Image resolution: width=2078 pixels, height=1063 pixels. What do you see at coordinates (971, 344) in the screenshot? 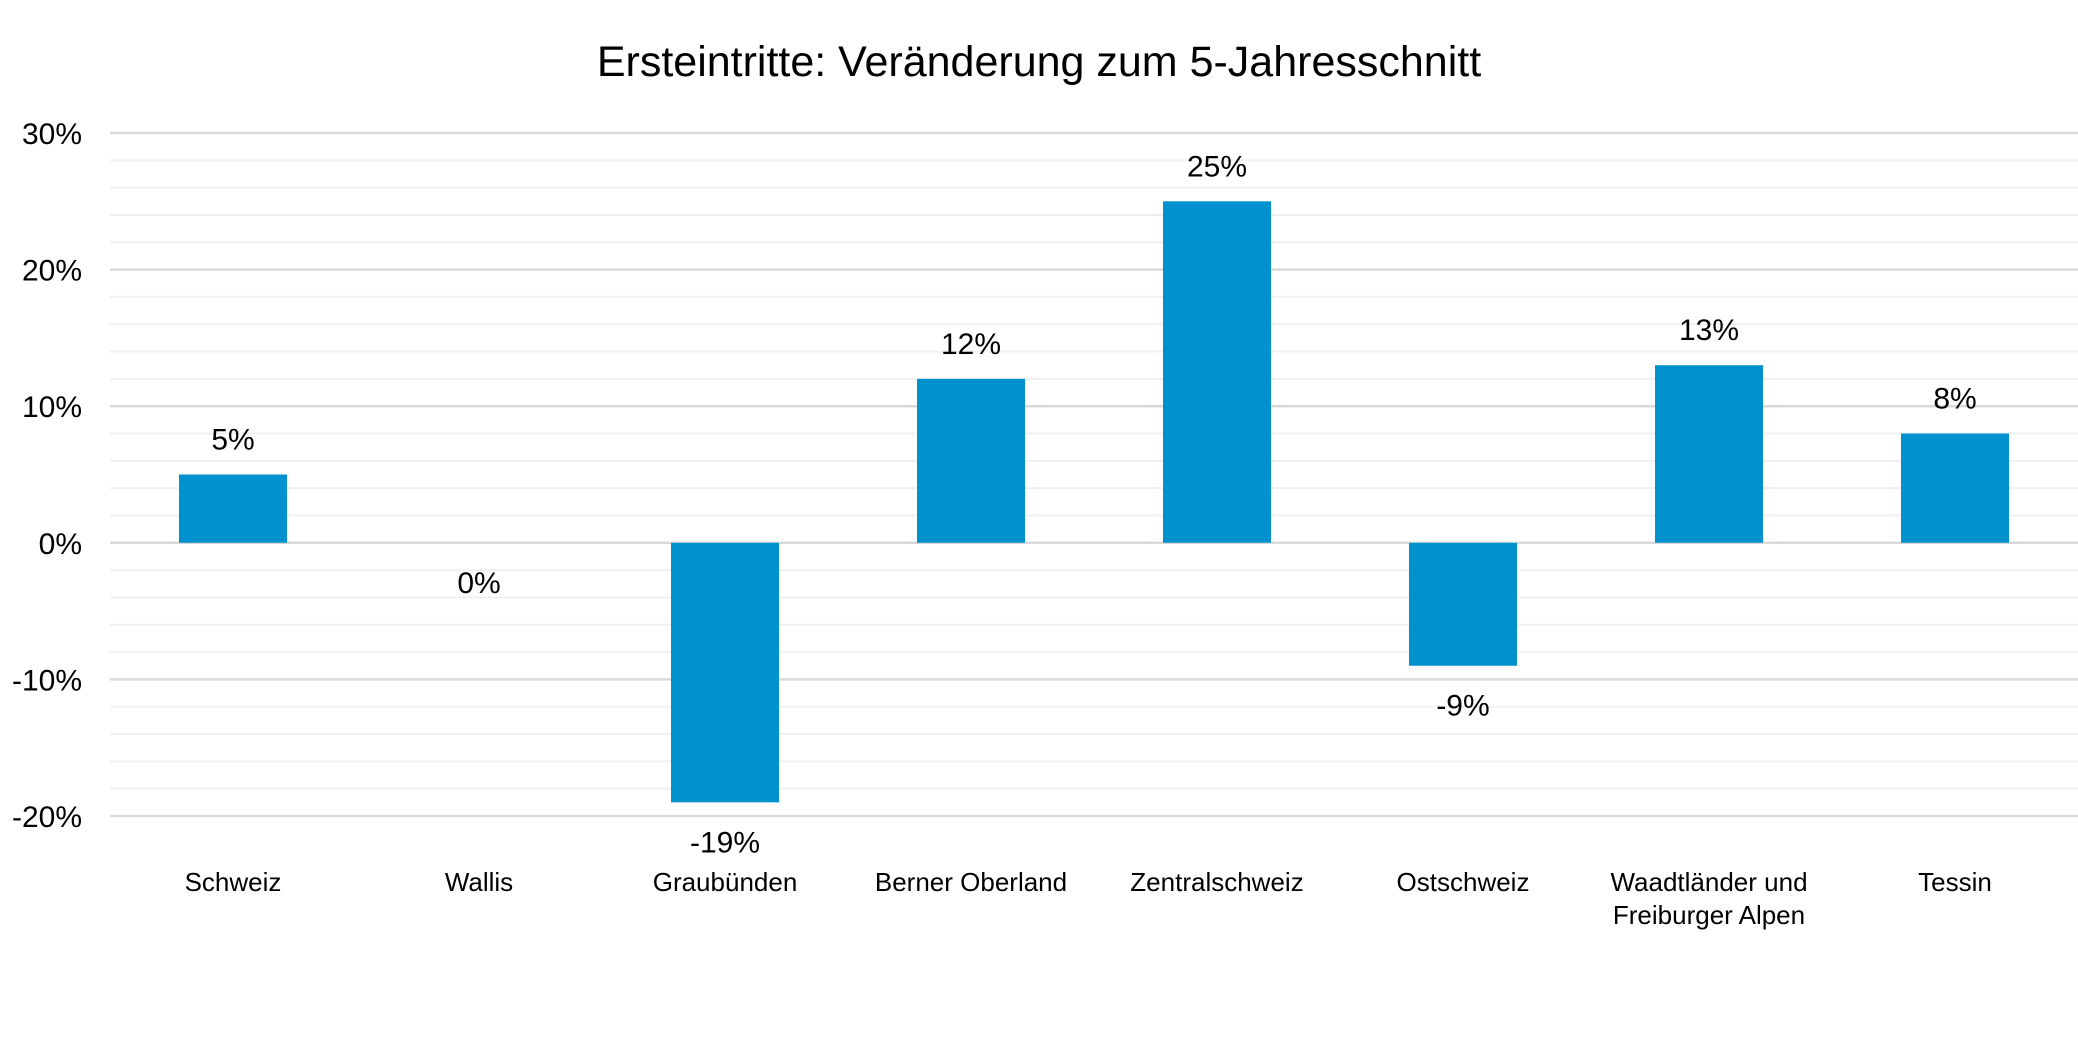
I see `data-label: 12%` at bounding box center [971, 344].